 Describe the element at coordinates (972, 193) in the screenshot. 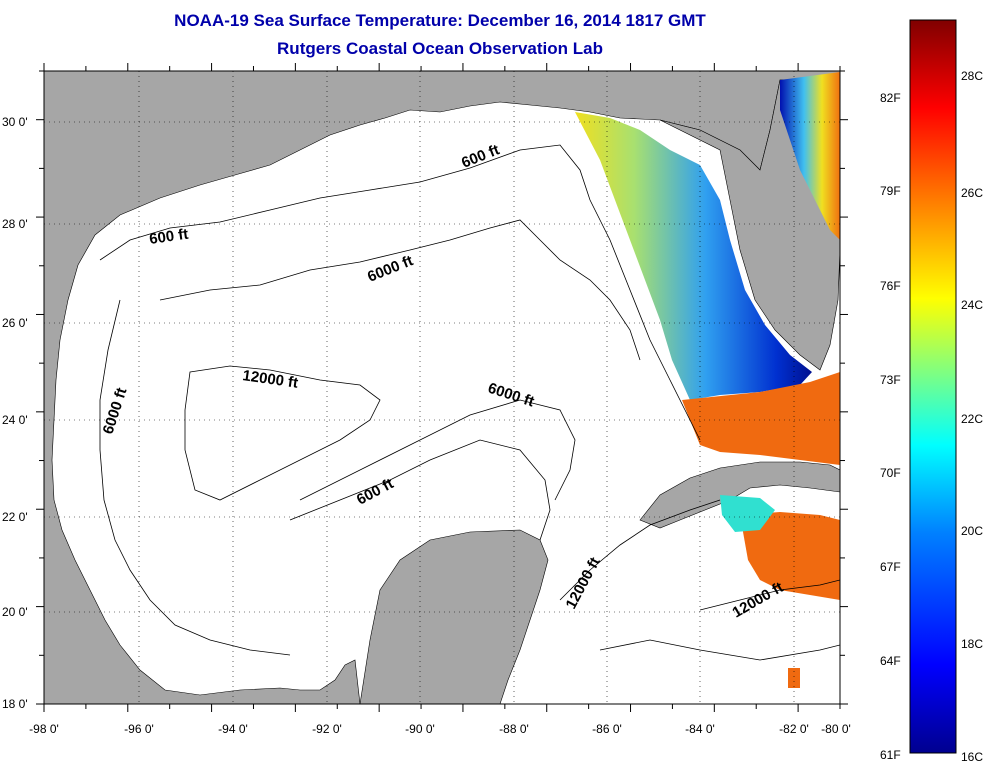

I see `cb-c-26: 26C` at that location.